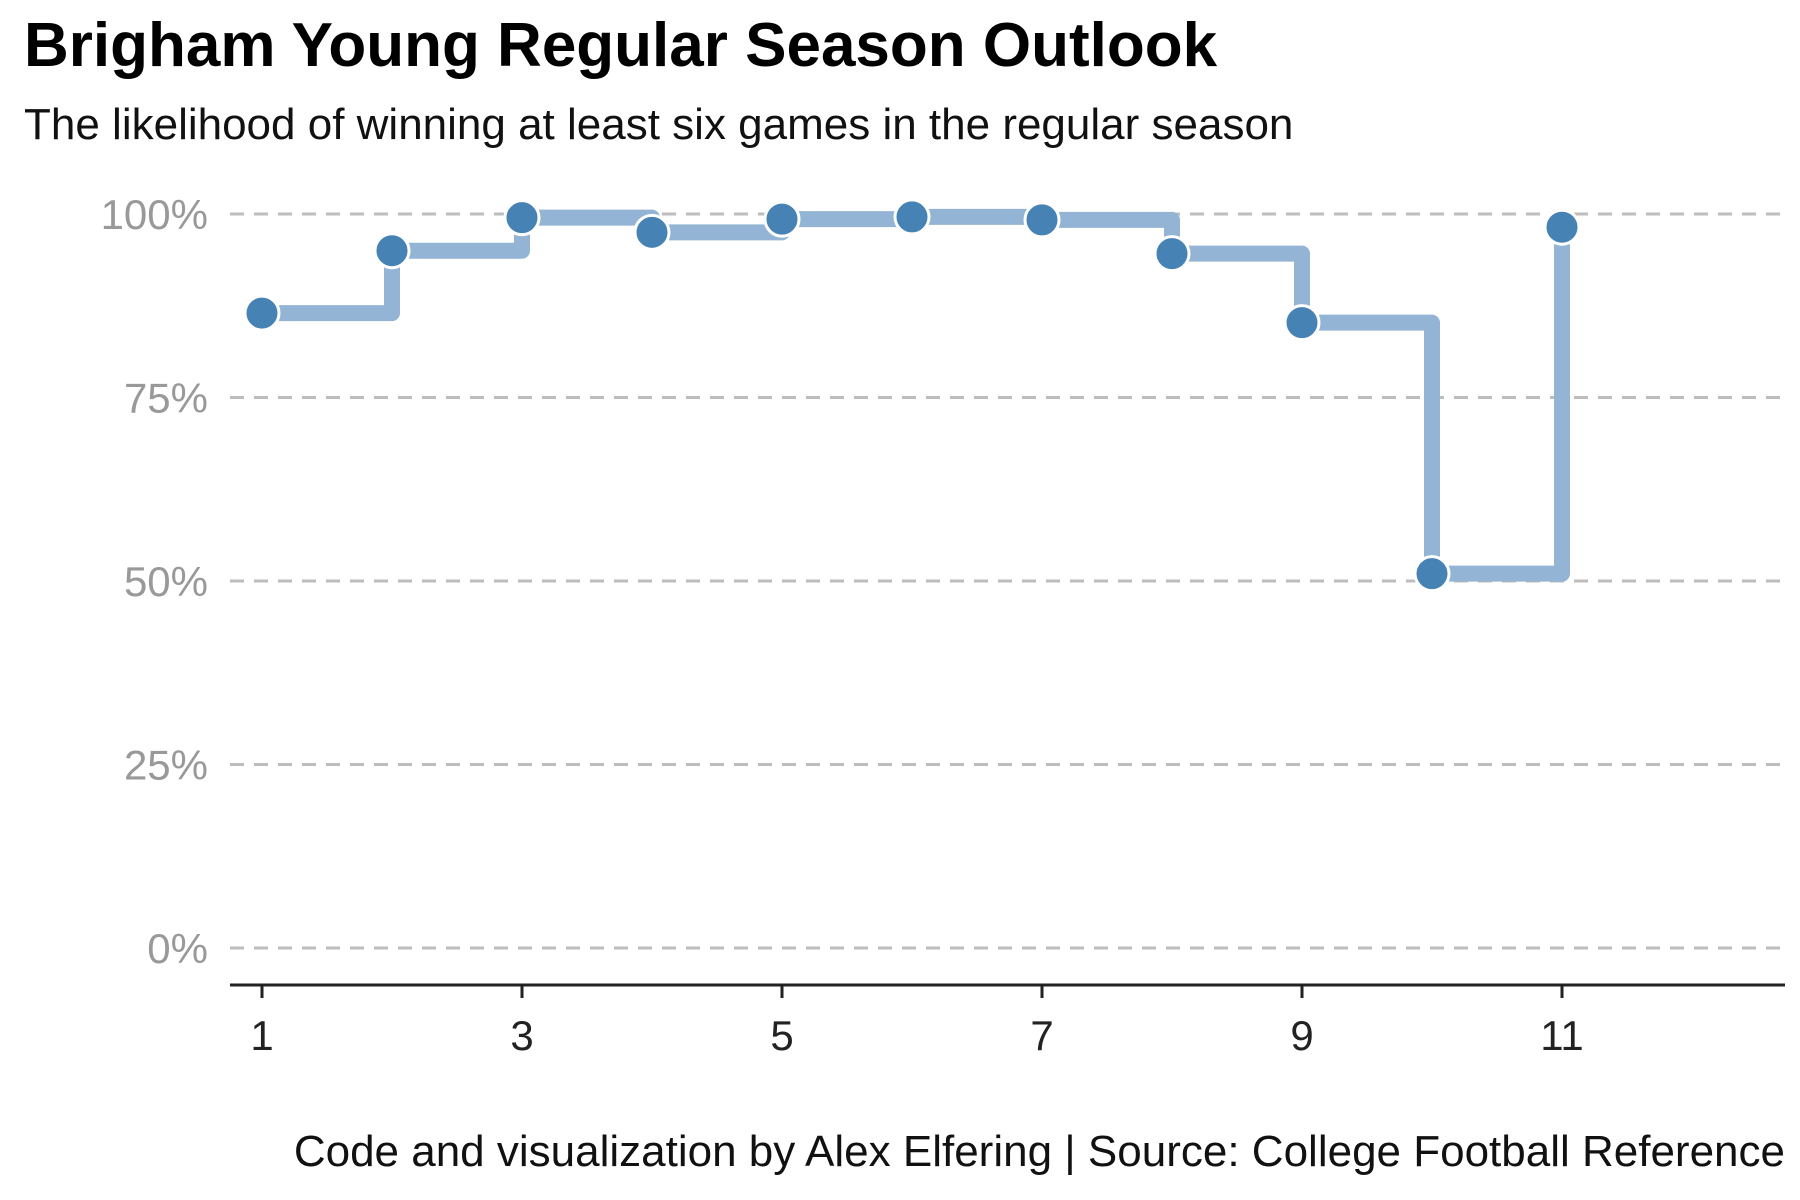 The width and height of the screenshot is (1800, 1200). I want to click on x-tick-label: 11, so click(1562, 1035).